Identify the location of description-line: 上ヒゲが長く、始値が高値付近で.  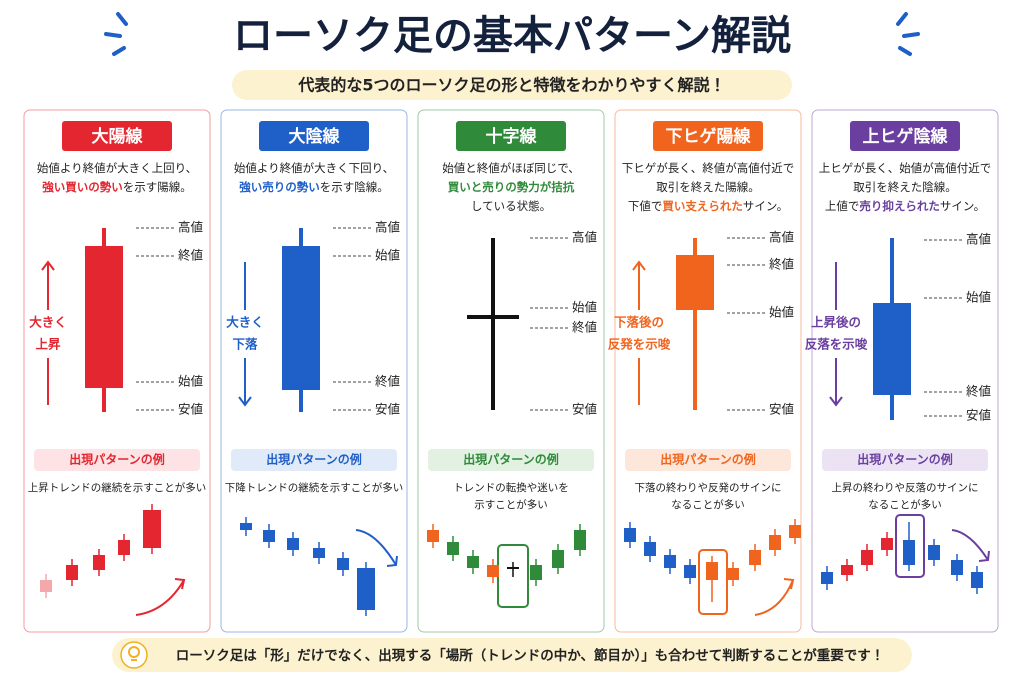
(905, 168).